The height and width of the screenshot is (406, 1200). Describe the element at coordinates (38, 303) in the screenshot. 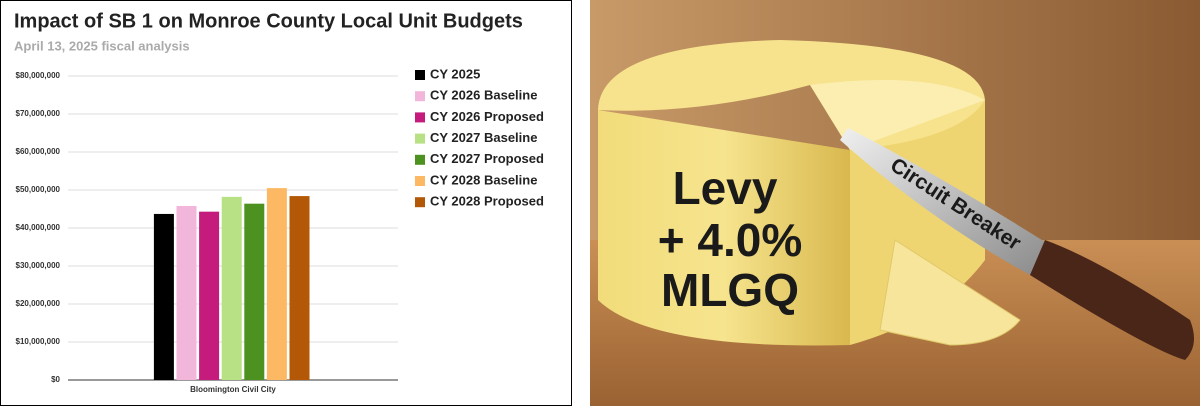

I see `y-tick-label: $20,000,000` at that location.